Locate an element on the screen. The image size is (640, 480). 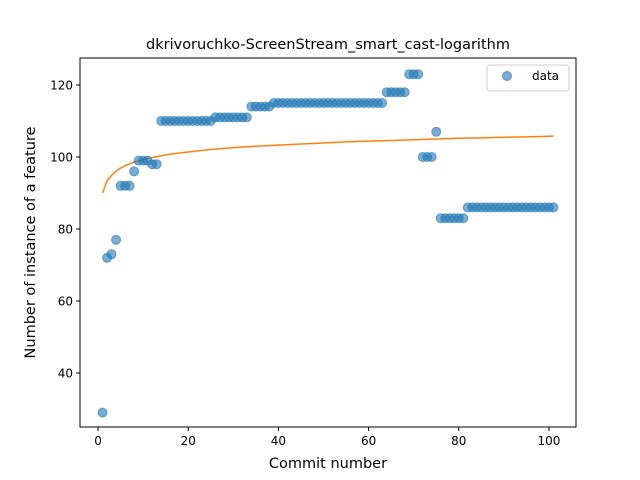
legend-marker-data is located at coordinates (507, 76).